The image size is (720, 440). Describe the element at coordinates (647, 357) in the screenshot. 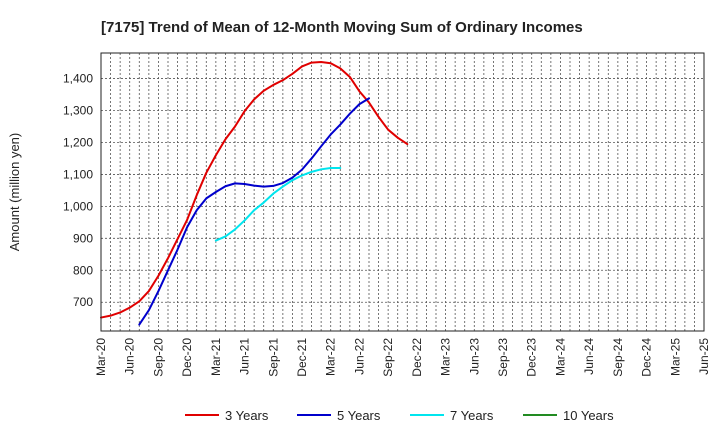

I see `x-tick-label: Dec-24` at that location.